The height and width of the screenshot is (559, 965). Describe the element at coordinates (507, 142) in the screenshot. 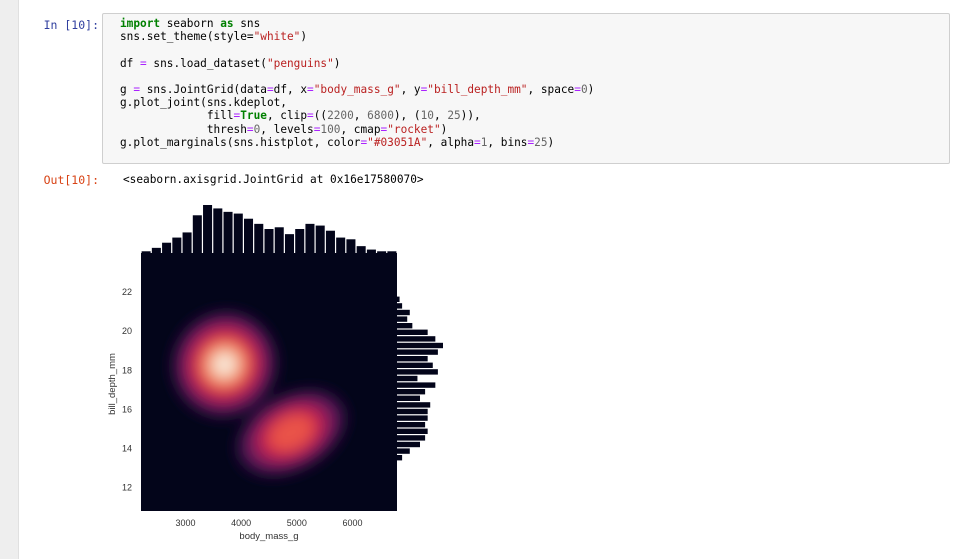

I see `code-token: , bins` at that location.